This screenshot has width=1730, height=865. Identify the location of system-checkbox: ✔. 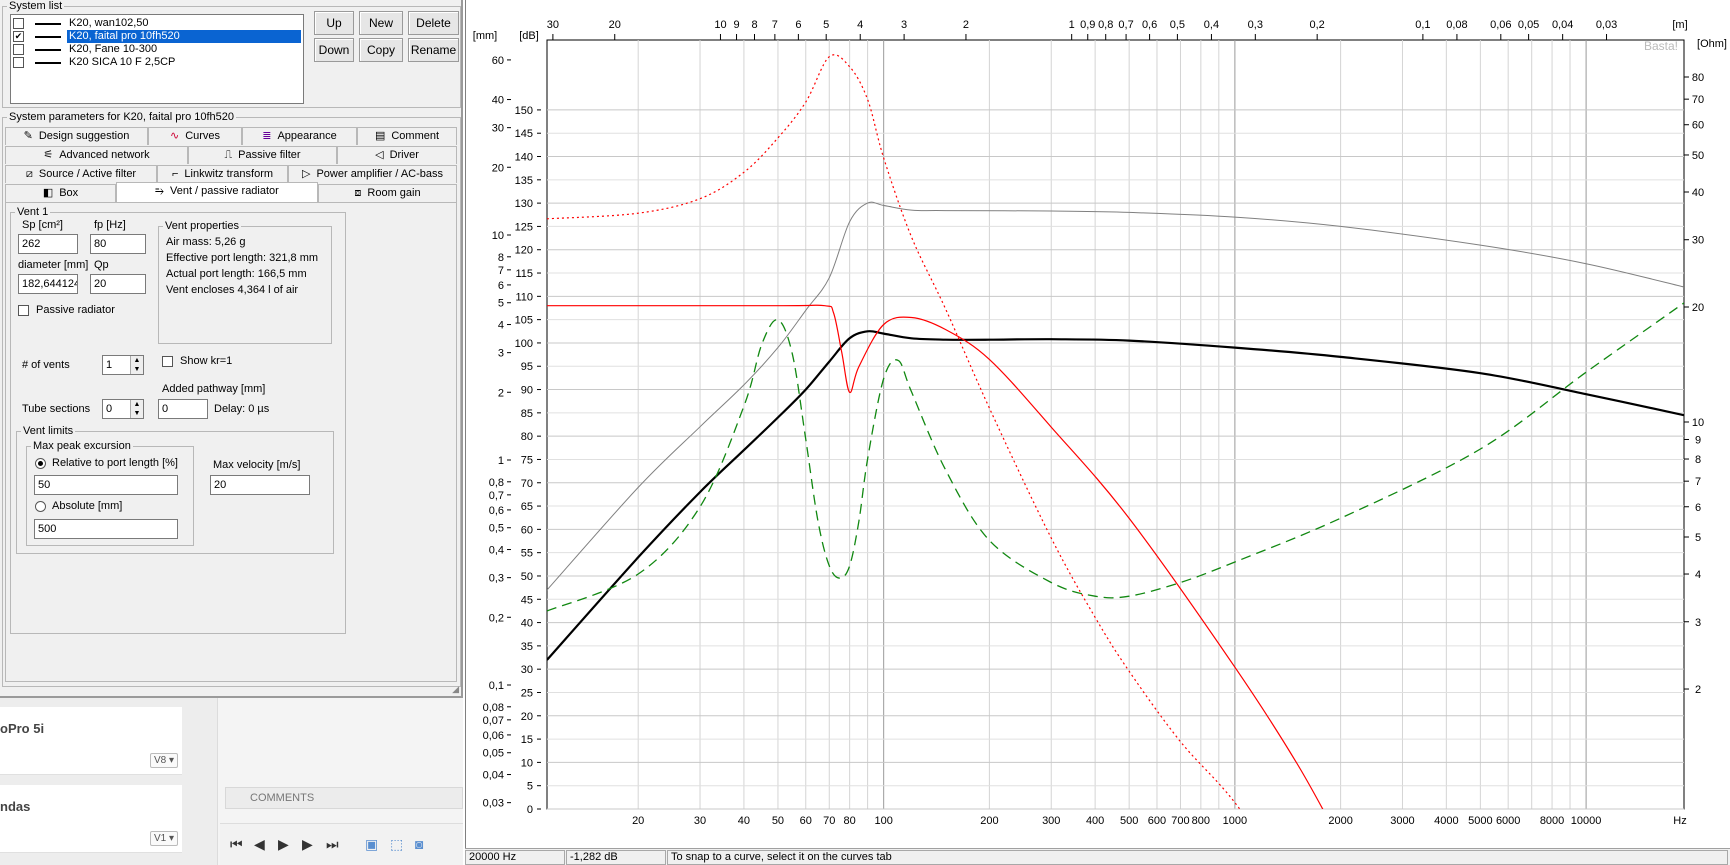
(18, 36).